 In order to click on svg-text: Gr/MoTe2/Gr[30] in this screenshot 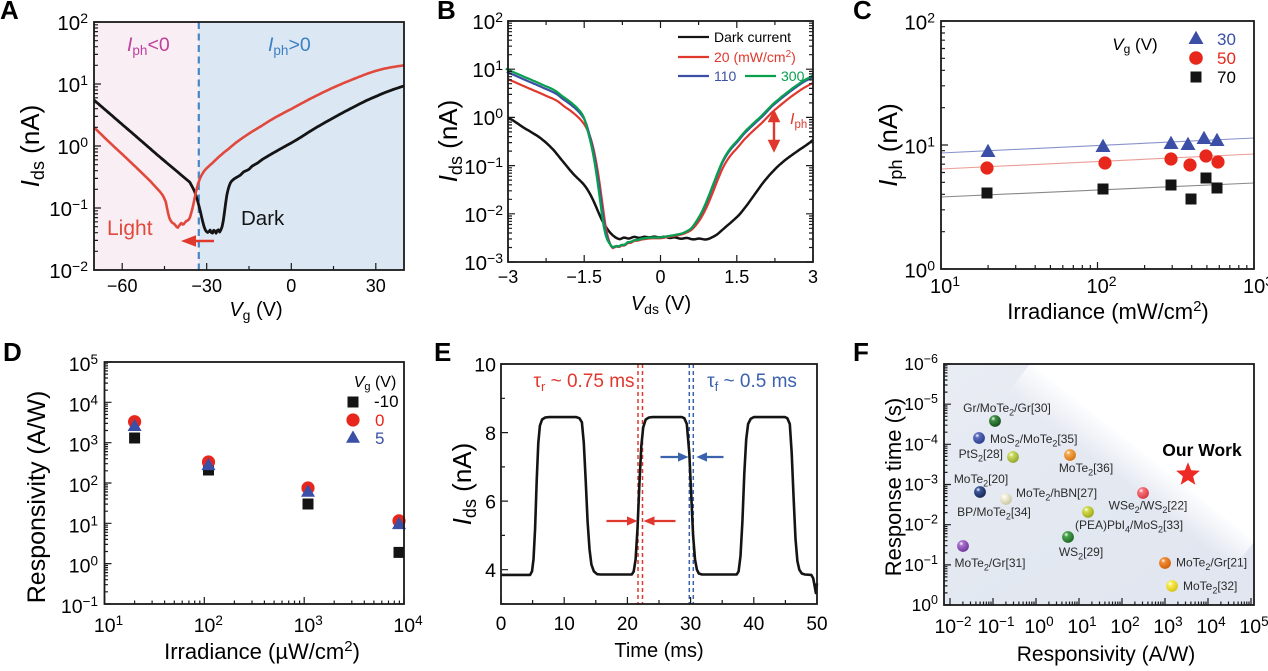, I will do `click(1007, 409)`.